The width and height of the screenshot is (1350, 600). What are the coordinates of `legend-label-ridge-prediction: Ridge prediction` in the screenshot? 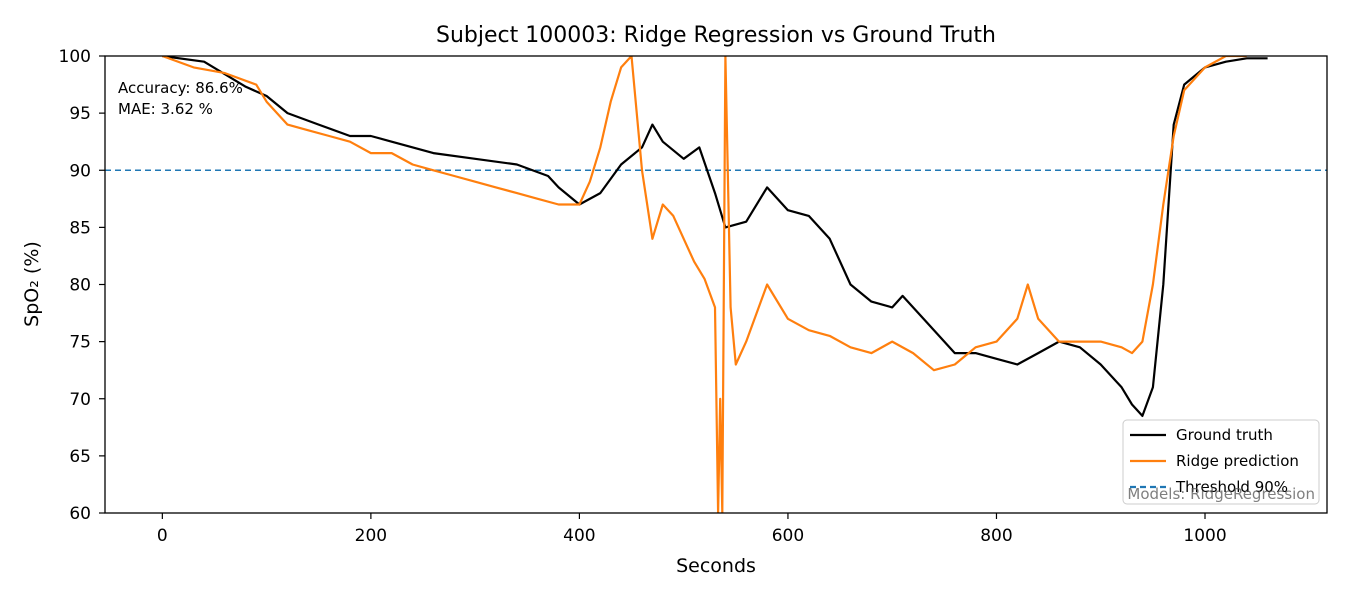 It's located at (1237, 461).